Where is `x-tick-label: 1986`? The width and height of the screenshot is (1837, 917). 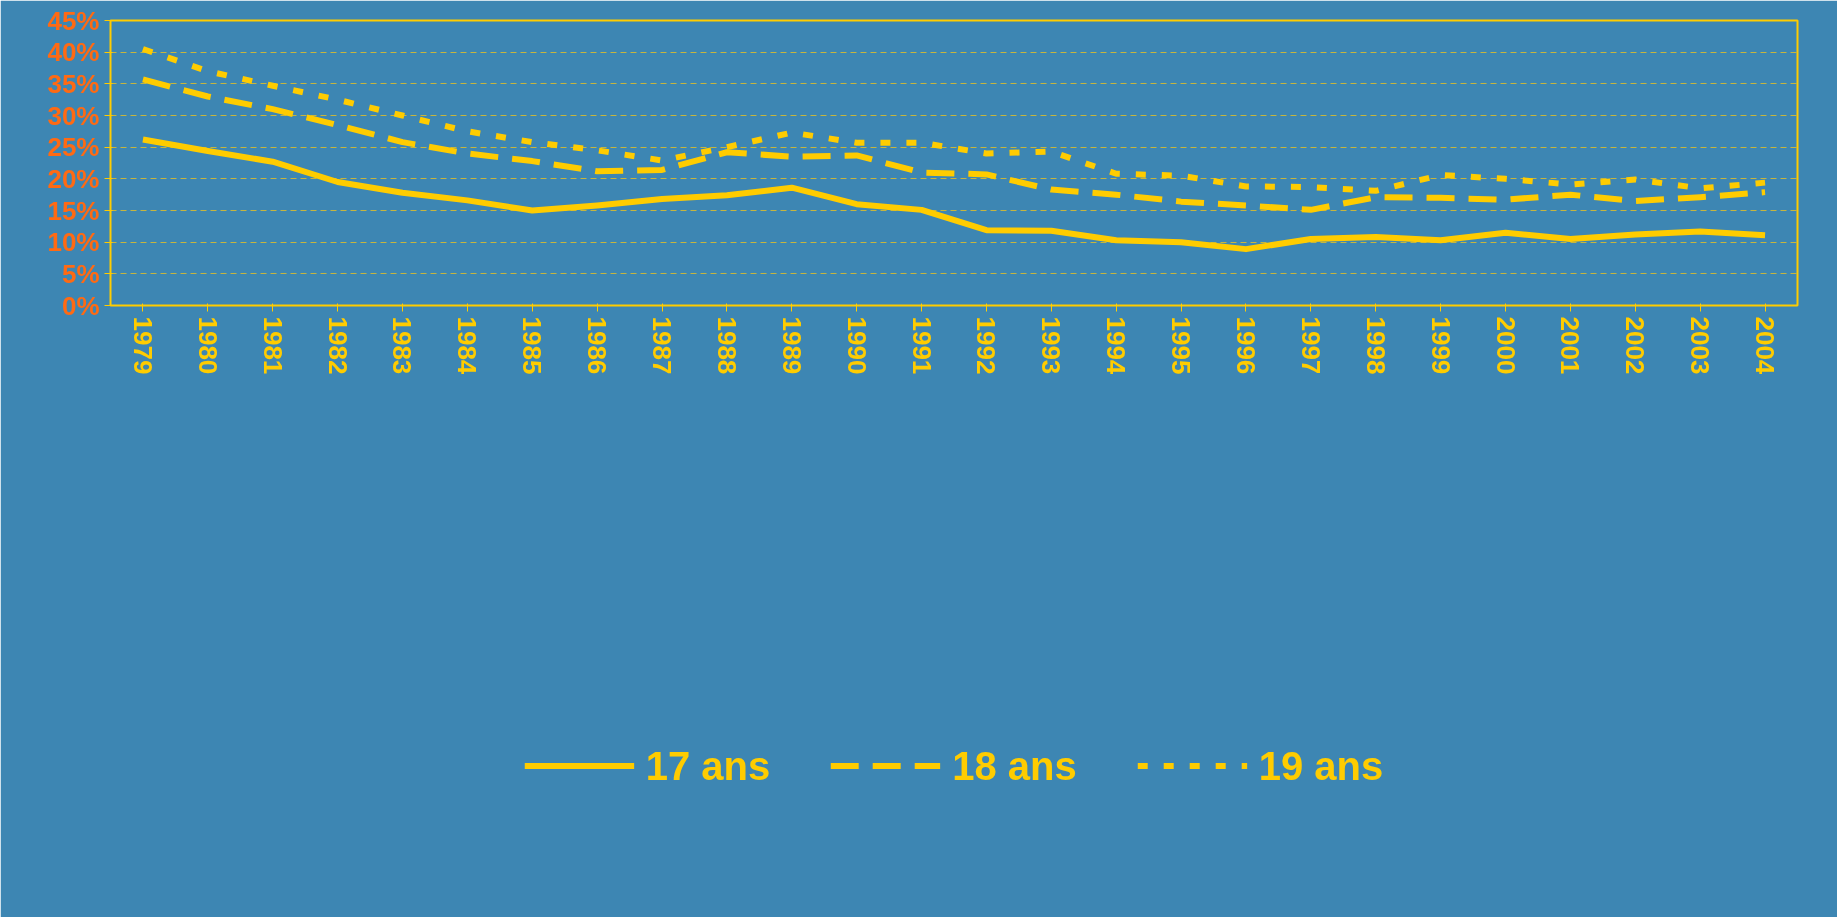
x-tick-label: 1986 is located at coordinates (597, 345).